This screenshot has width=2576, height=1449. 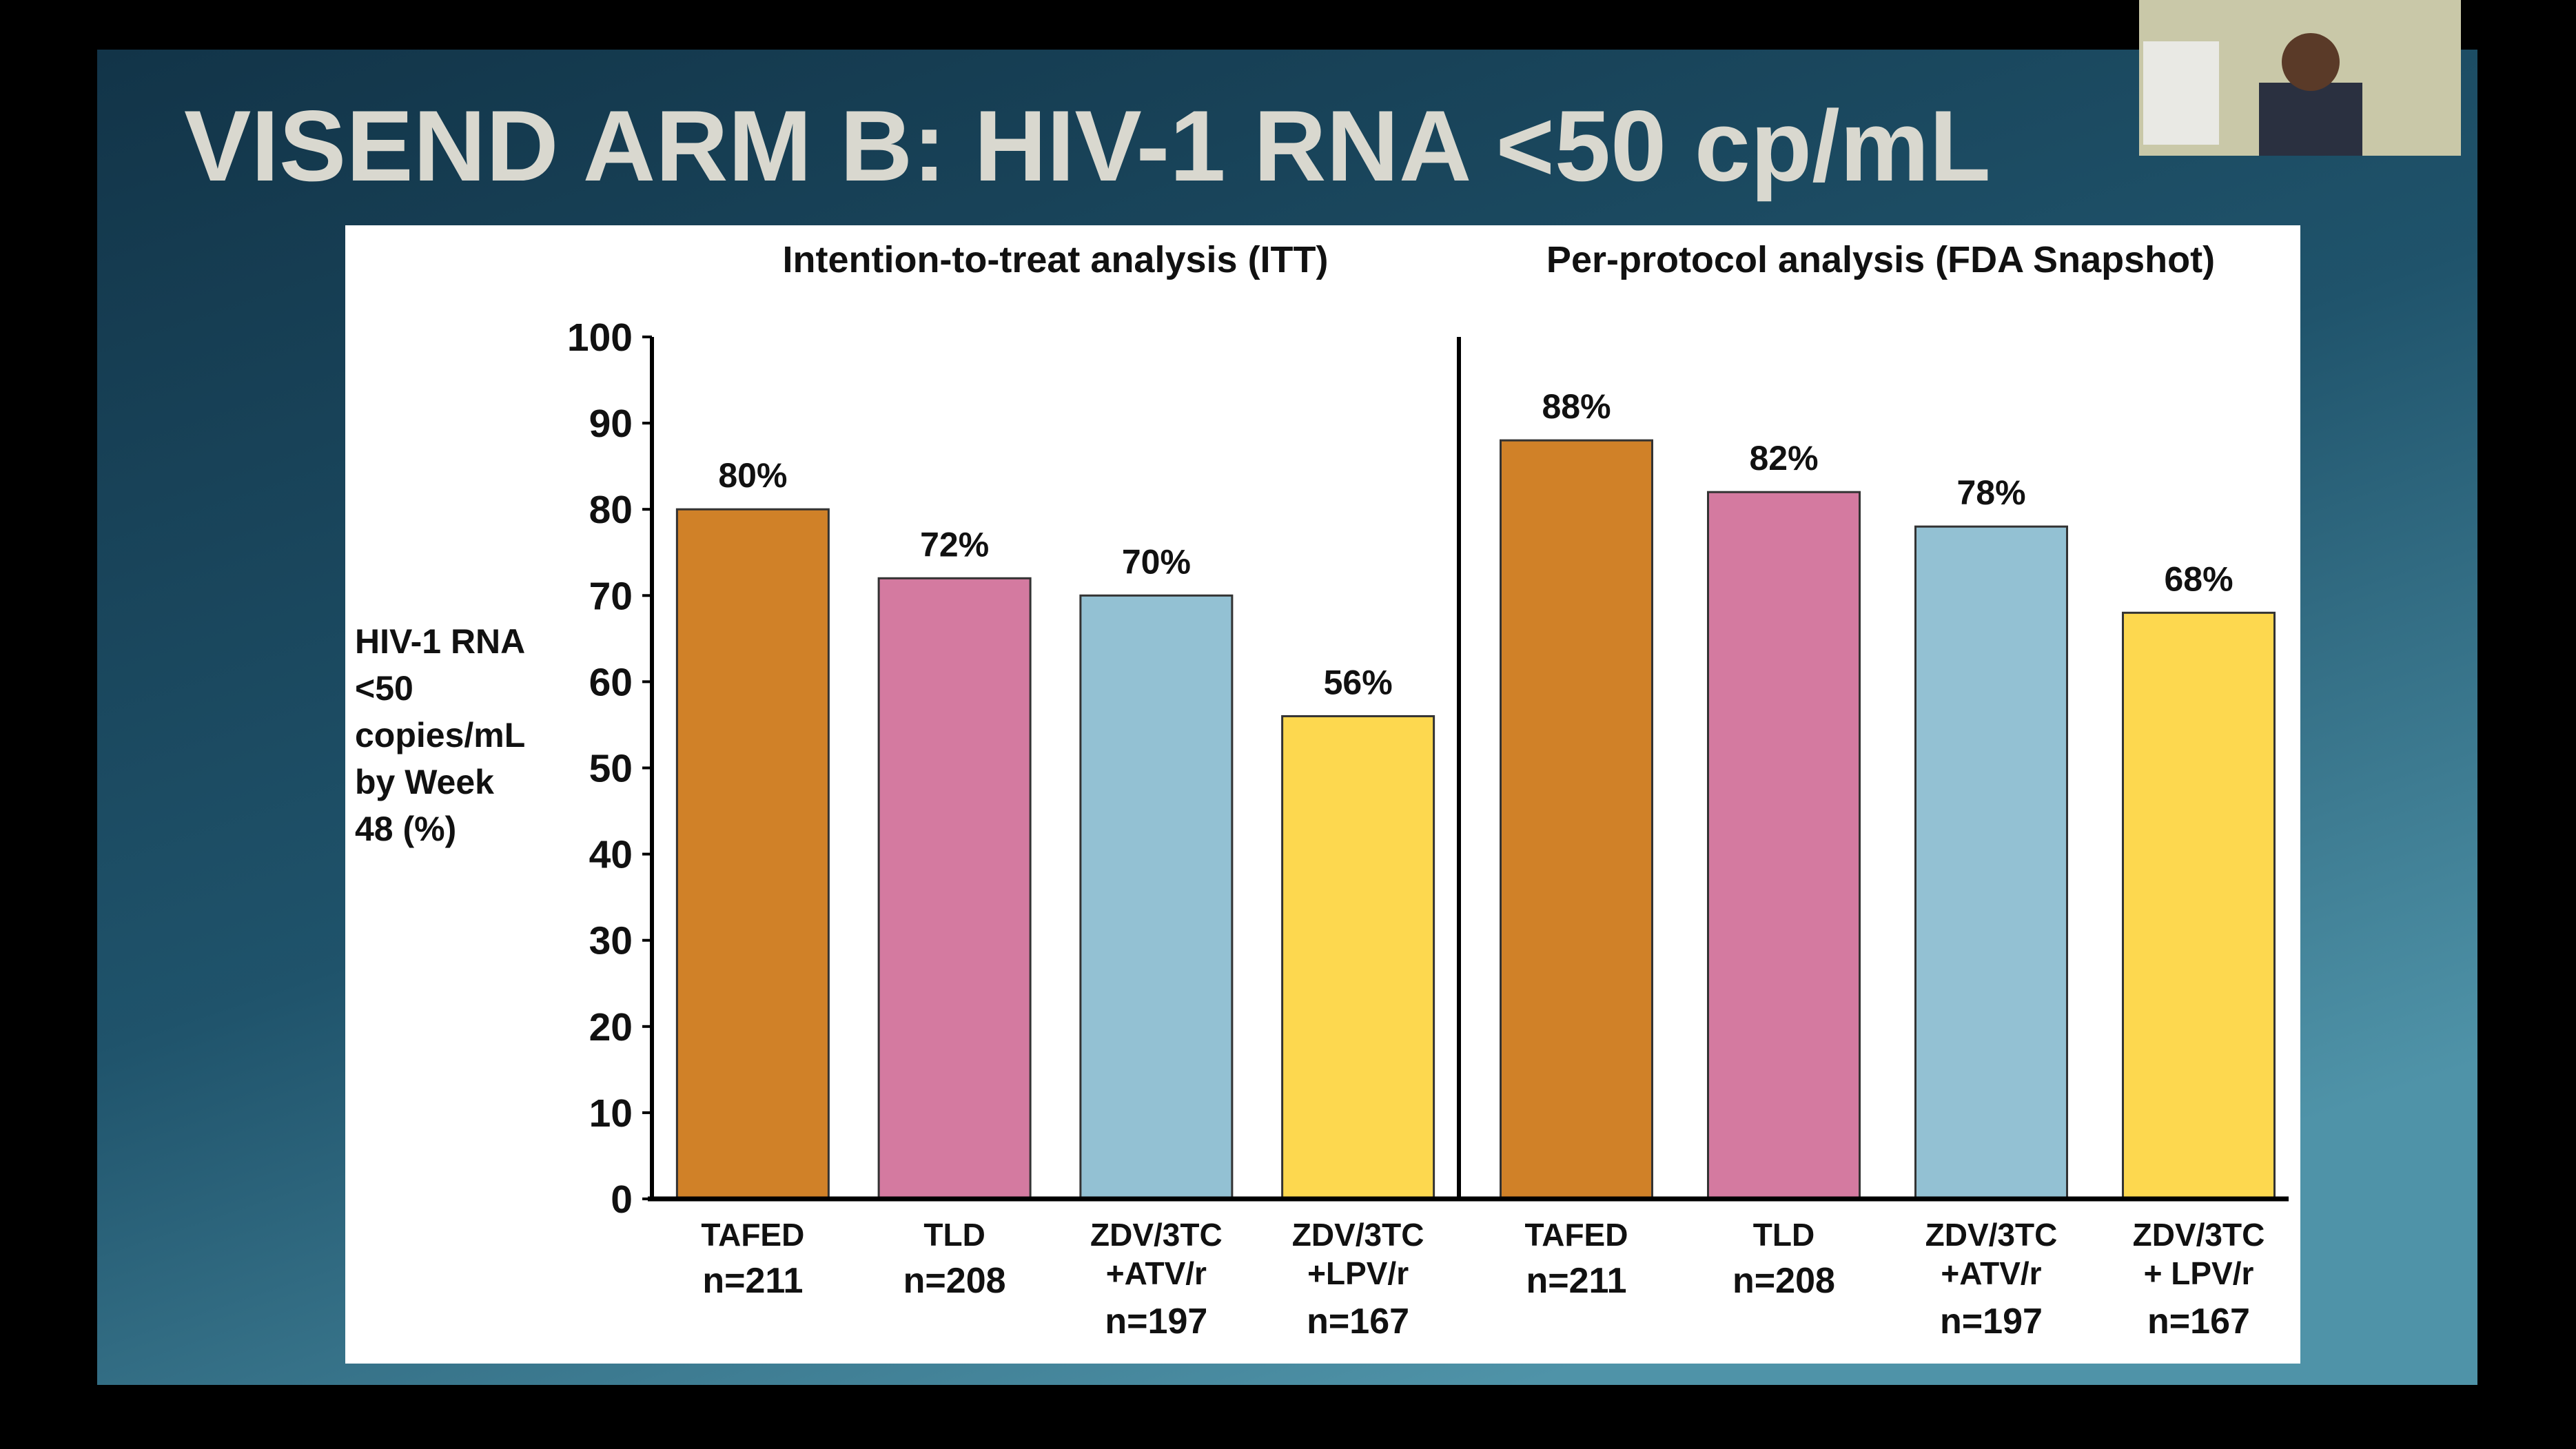 I want to click on webcam-head, so click(x=2311, y=62).